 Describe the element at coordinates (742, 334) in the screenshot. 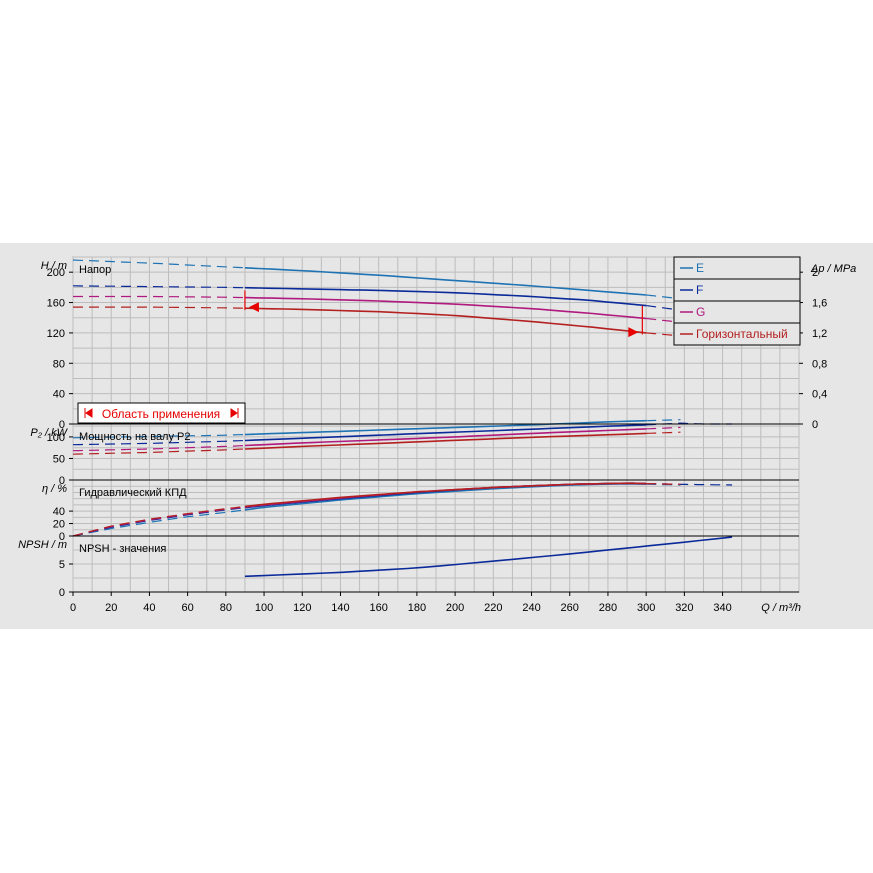

I see `legend-label: Горизонтальный` at that location.